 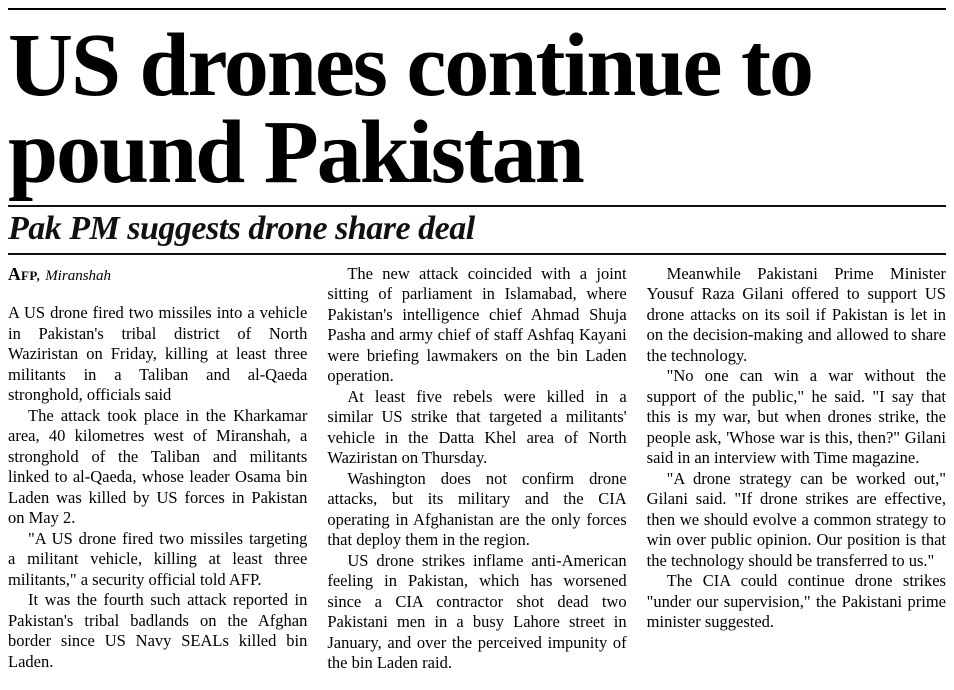 I want to click on headline-divider, so click(x=477, y=205).